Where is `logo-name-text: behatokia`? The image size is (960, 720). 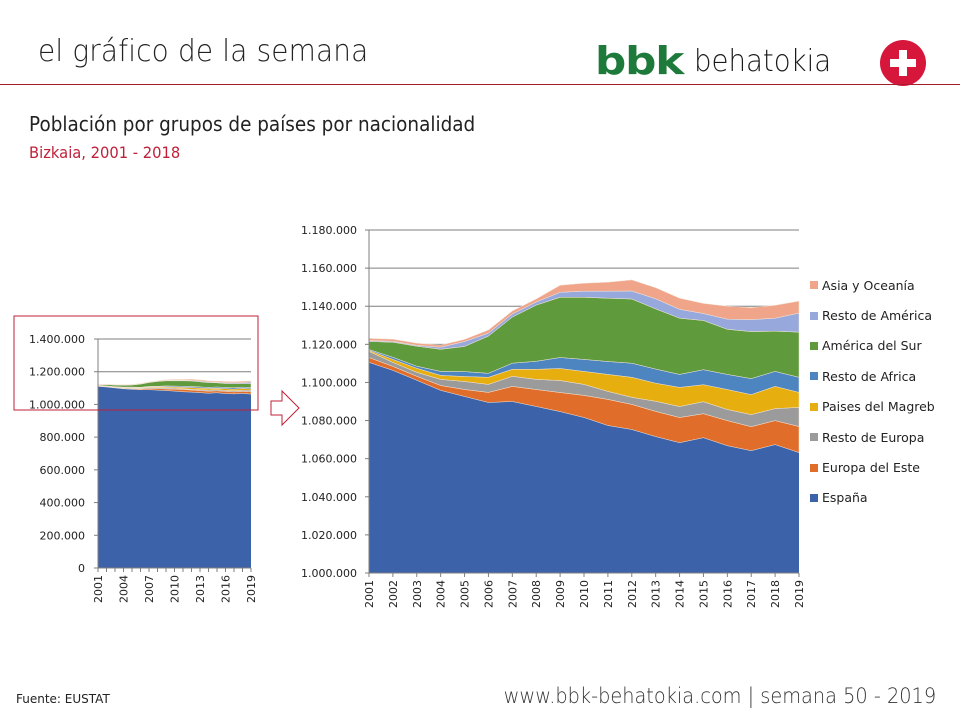 logo-name-text: behatokia is located at coordinates (762, 61).